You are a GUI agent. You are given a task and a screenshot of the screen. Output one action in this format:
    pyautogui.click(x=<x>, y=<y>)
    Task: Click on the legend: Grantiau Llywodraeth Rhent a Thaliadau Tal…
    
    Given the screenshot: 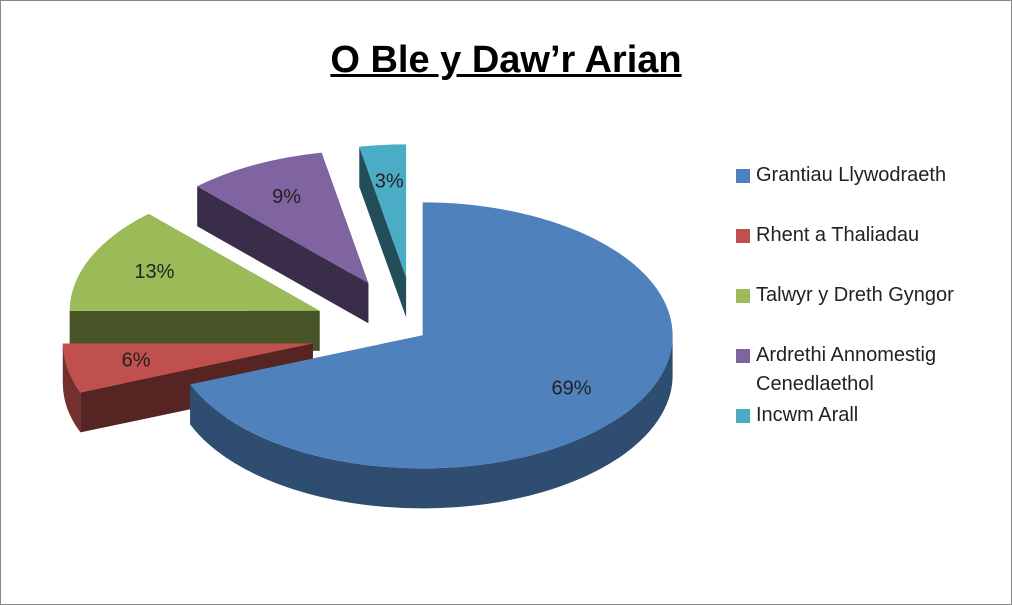 What is the action you would take?
    pyautogui.click(x=871, y=311)
    